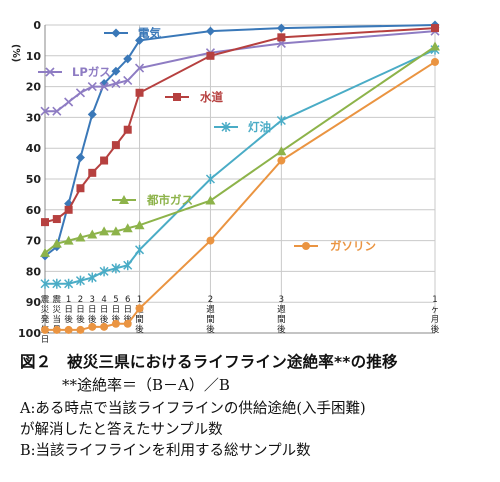  I want to click on y-tick-label: 50, so click(34, 179).